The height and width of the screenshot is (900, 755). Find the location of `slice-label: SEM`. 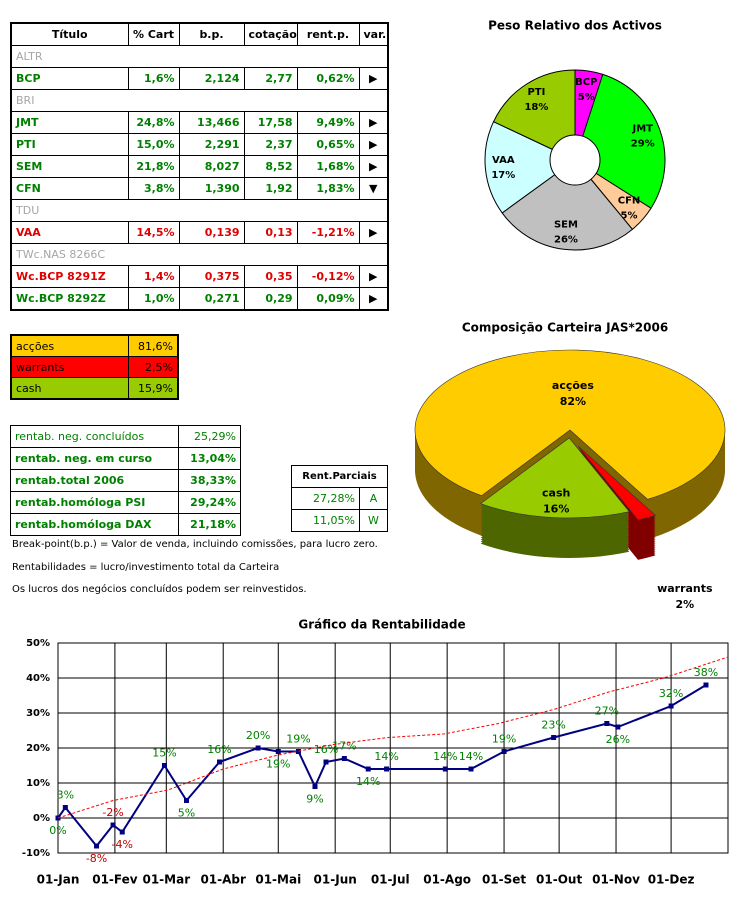

slice-label: SEM is located at coordinates (566, 224).